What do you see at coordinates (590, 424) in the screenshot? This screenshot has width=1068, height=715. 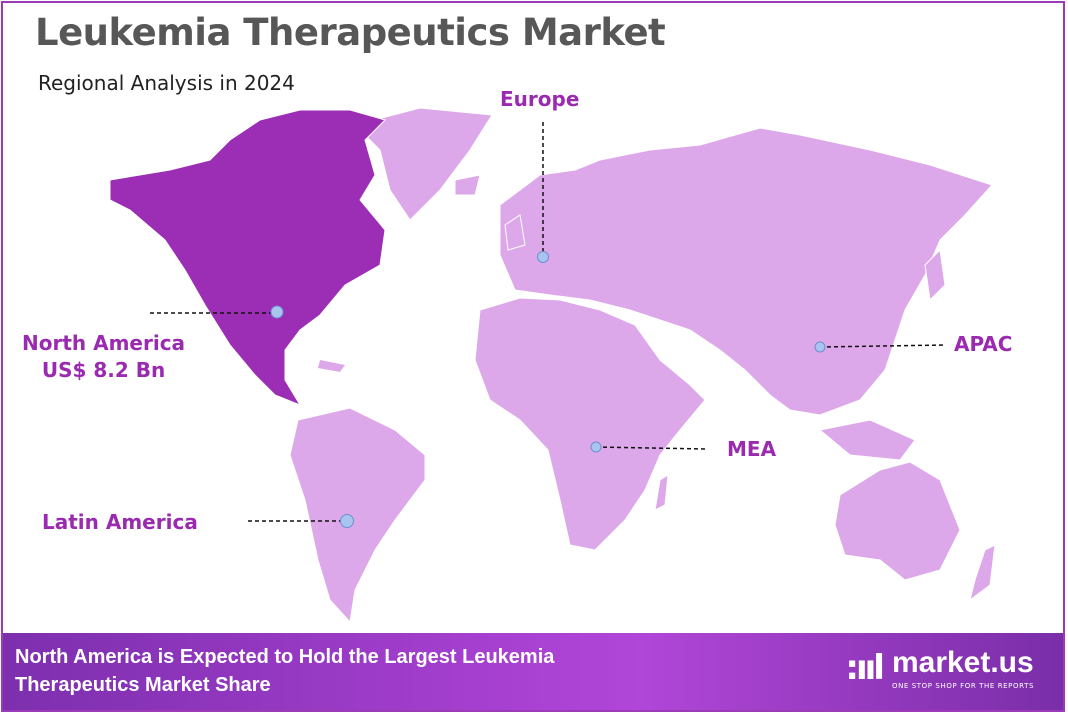 I see `africa` at bounding box center [590, 424].